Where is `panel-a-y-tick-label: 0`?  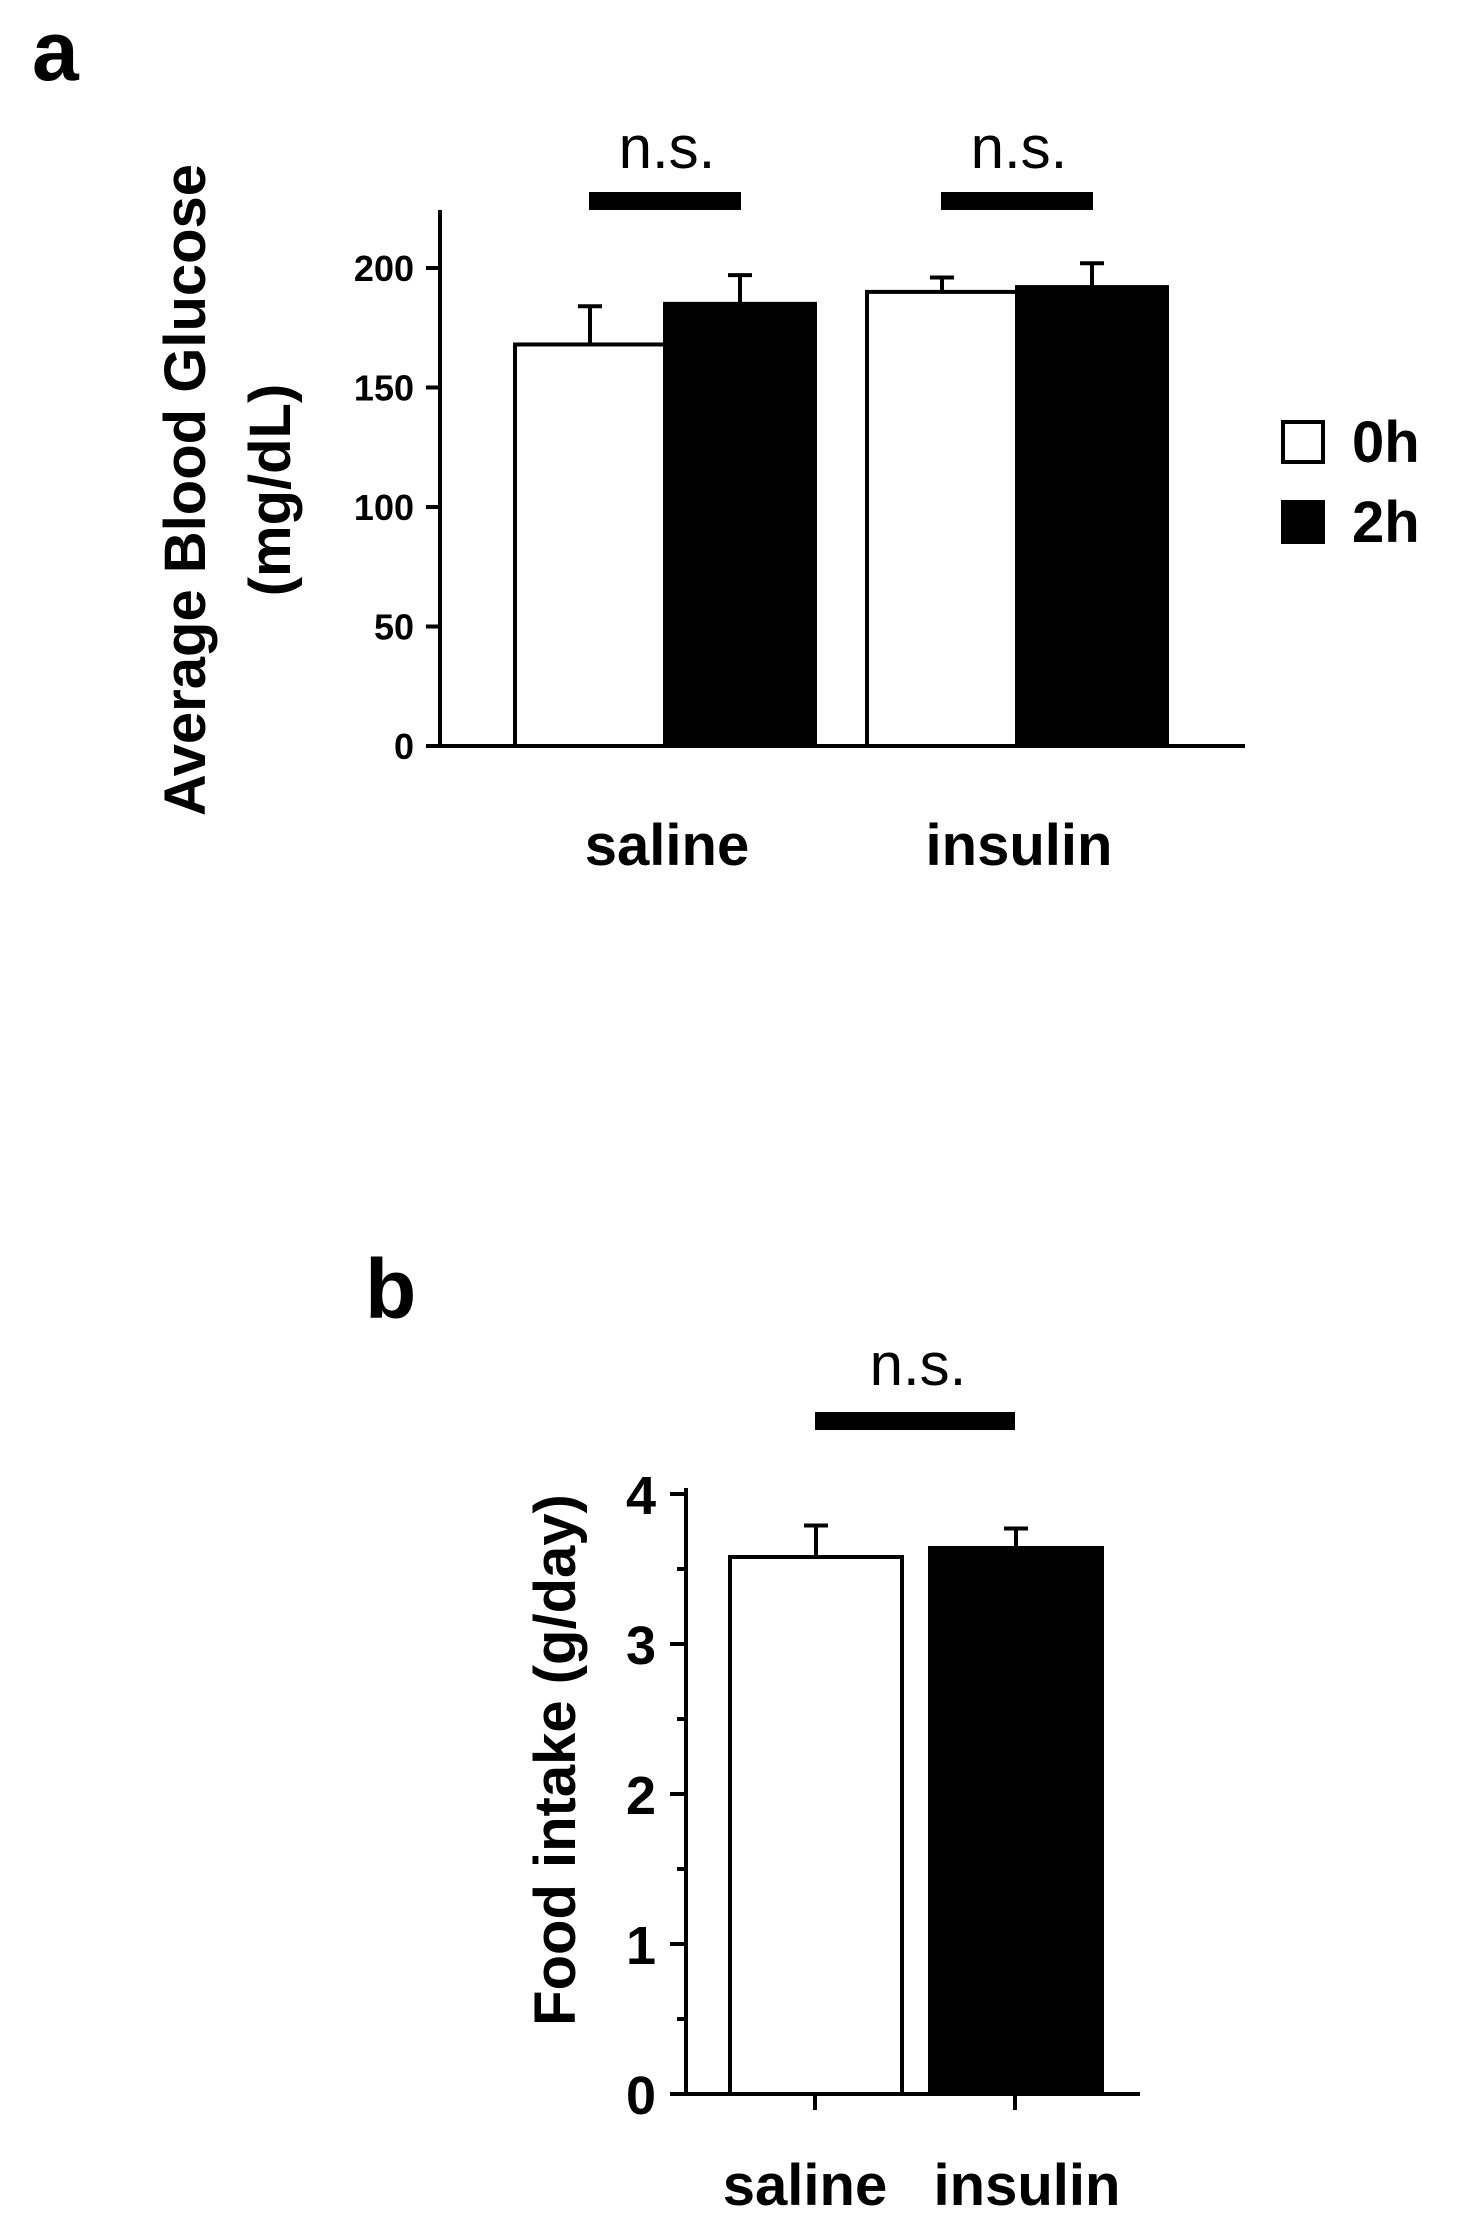 panel-a-y-tick-label: 0 is located at coordinates (404, 746).